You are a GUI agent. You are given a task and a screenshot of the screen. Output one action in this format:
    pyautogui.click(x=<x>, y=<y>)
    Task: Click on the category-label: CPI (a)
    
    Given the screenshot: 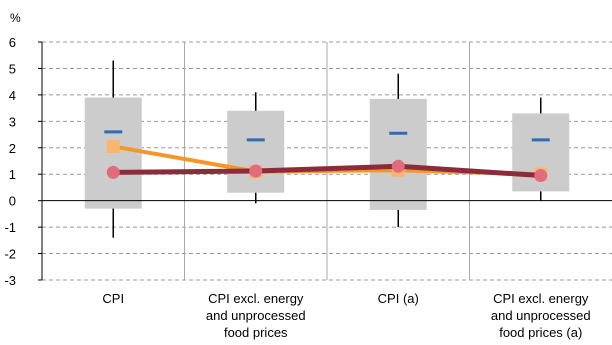 What is the action you would take?
    pyautogui.click(x=398, y=298)
    